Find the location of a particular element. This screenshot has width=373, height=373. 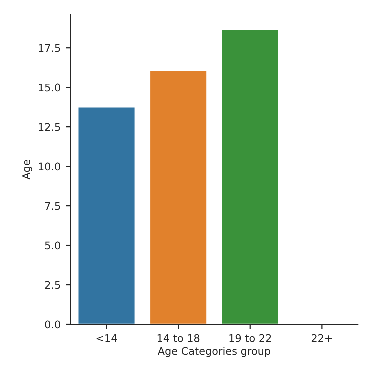

y-tick-label: 7.5 is located at coordinates (52, 206).